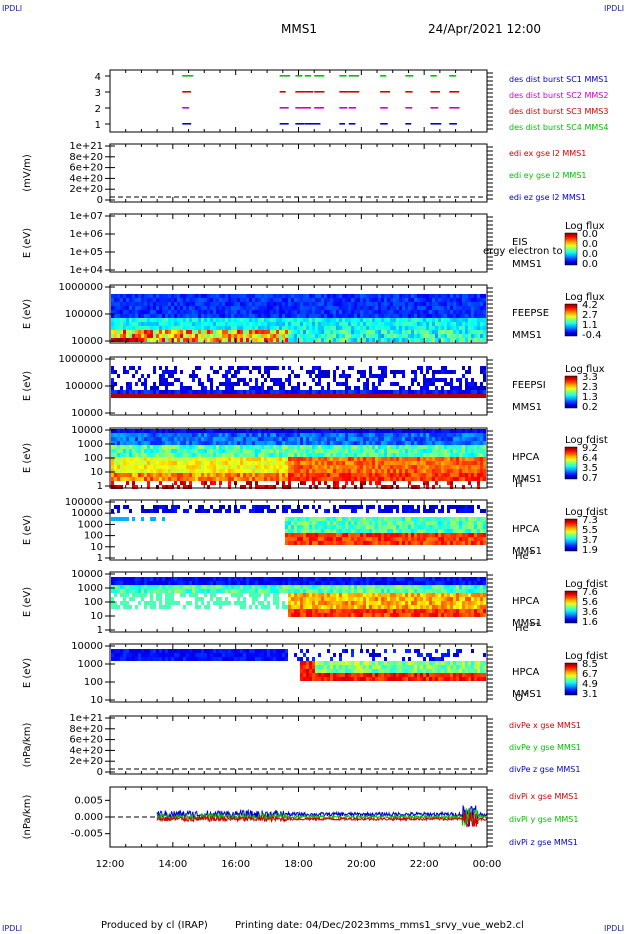 This screenshot has width=630, height=934. Describe the element at coordinates (12, 8) in the screenshot. I see `corner-label-top-left: IPDLI` at that location.